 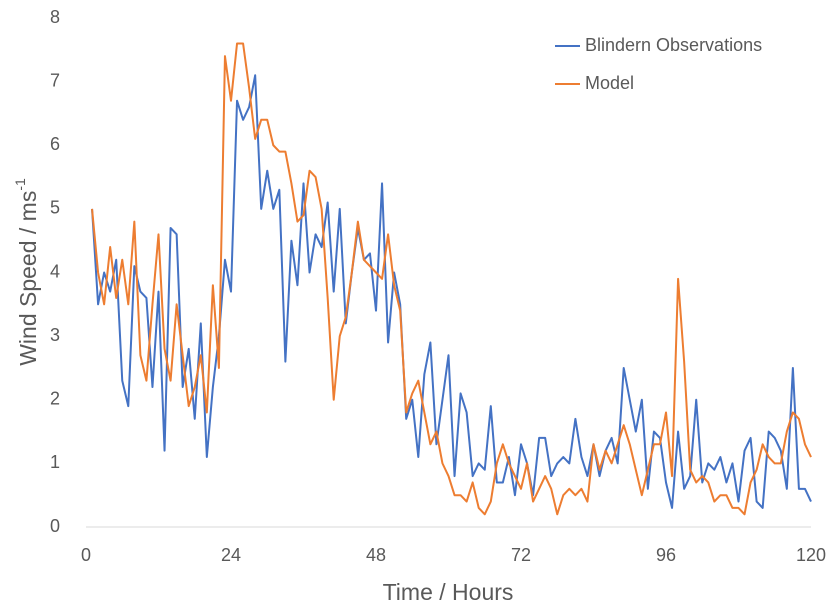 What do you see at coordinates (55, 462) in the screenshot?
I see `y-tick-label: 1` at bounding box center [55, 462].